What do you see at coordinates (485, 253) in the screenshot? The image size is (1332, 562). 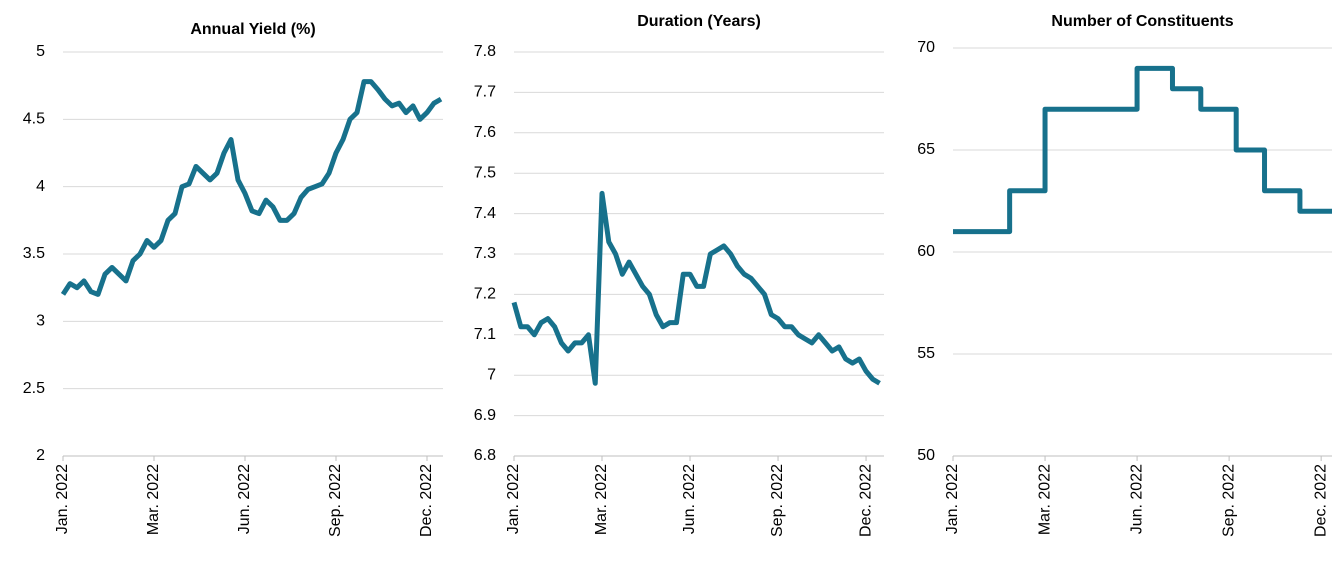 I see `y-tick-label: 7.3` at bounding box center [485, 253].